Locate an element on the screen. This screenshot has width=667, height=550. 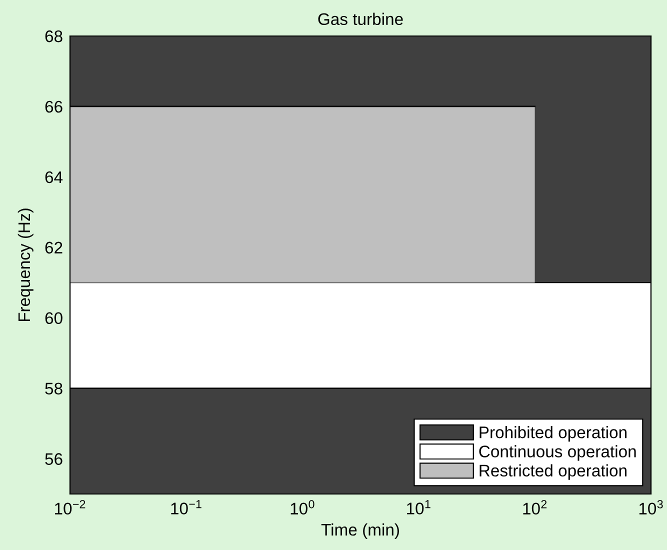
x-tick-label: 10$^{−1}$ is located at coordinates (186, 507).